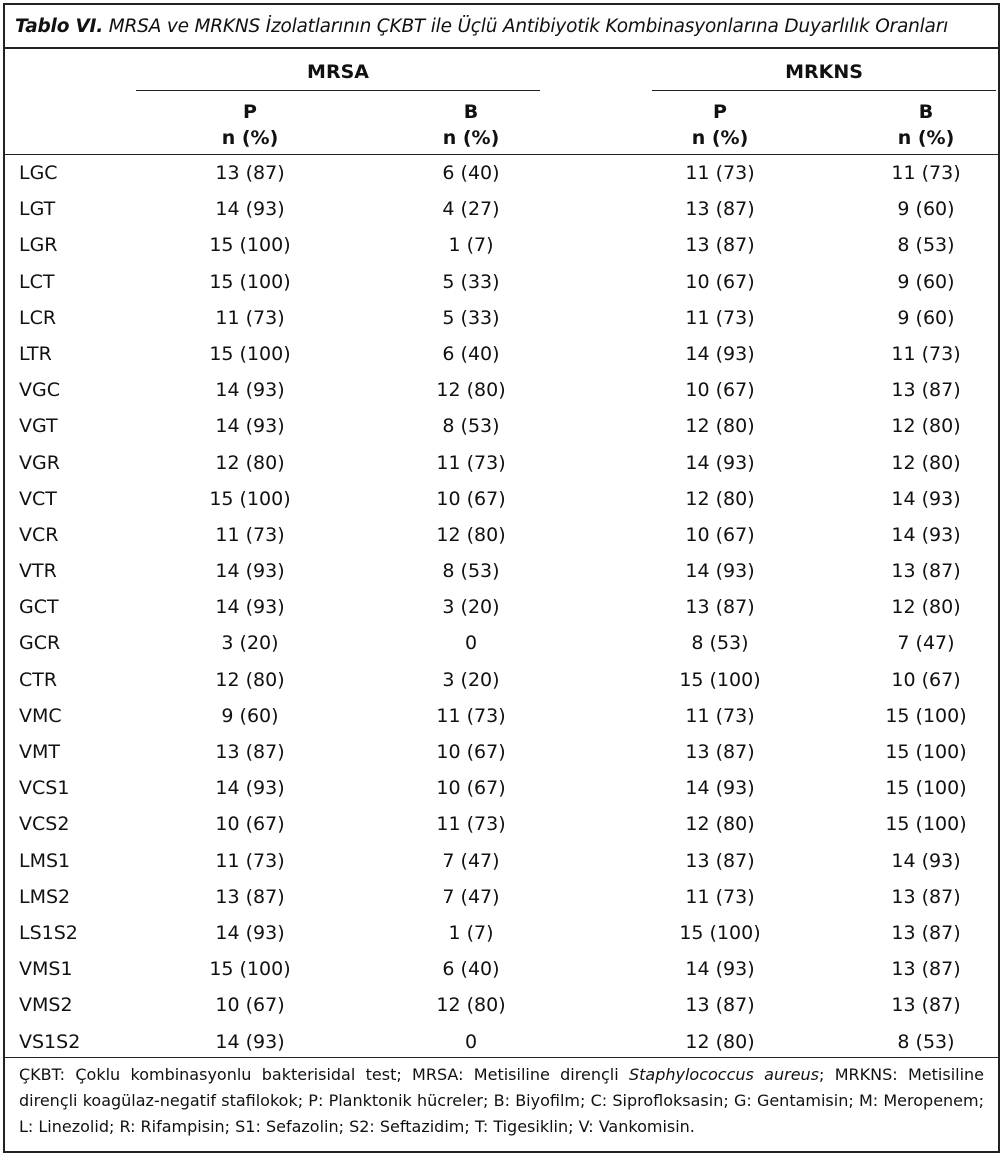 Image resolution: width=1005 pixels, height=1158 pixels. Describe the element at coordinates (250, 643) in the screenshot. I see `cell-mrsa-p: 3 (20)` at that location.